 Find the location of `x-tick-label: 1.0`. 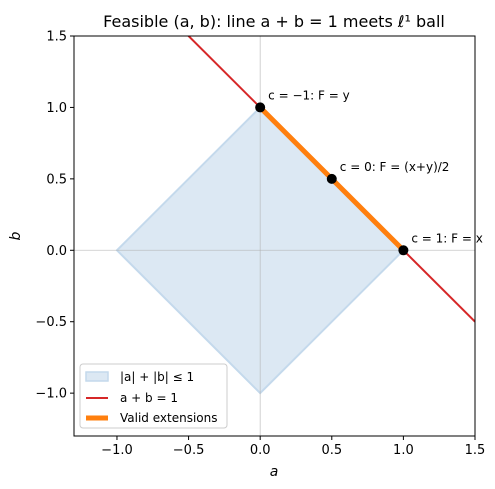

x-tick-label: 1.0 is located at coordinates (403, 450).